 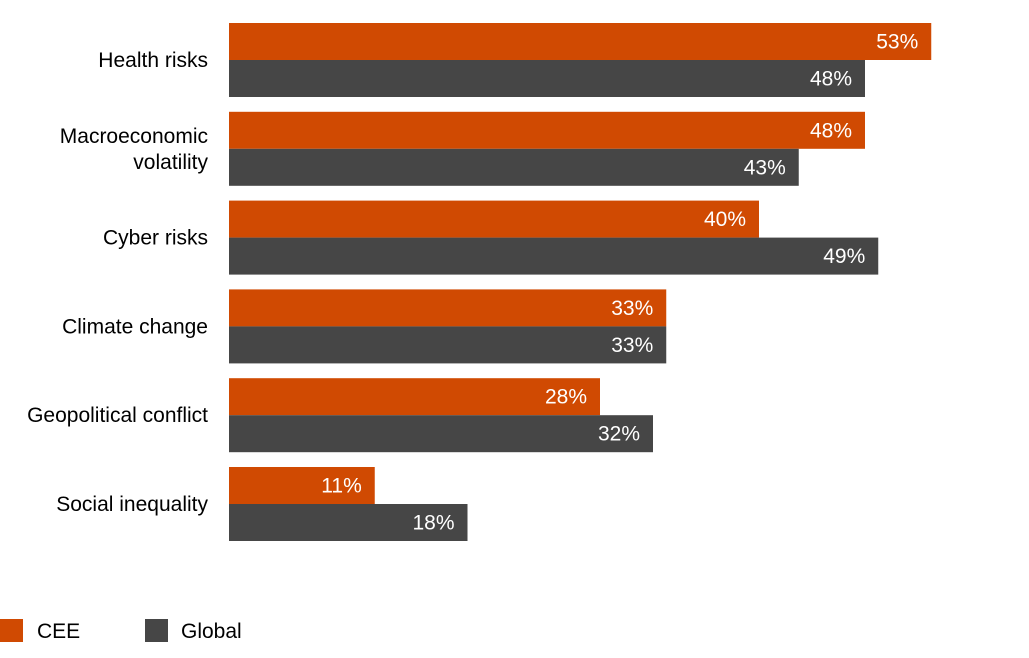 What do you see at coordinates (153, 60) in the screenshot?
I see `category-label: Health risks` at bounding box center [153, 60].